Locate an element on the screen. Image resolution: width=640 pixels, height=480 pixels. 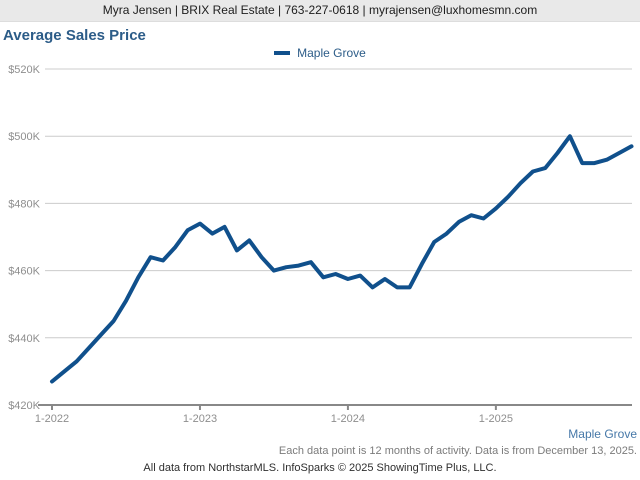
x-axis-tick-label: 1-2023 is located at coordinates (200, 419).